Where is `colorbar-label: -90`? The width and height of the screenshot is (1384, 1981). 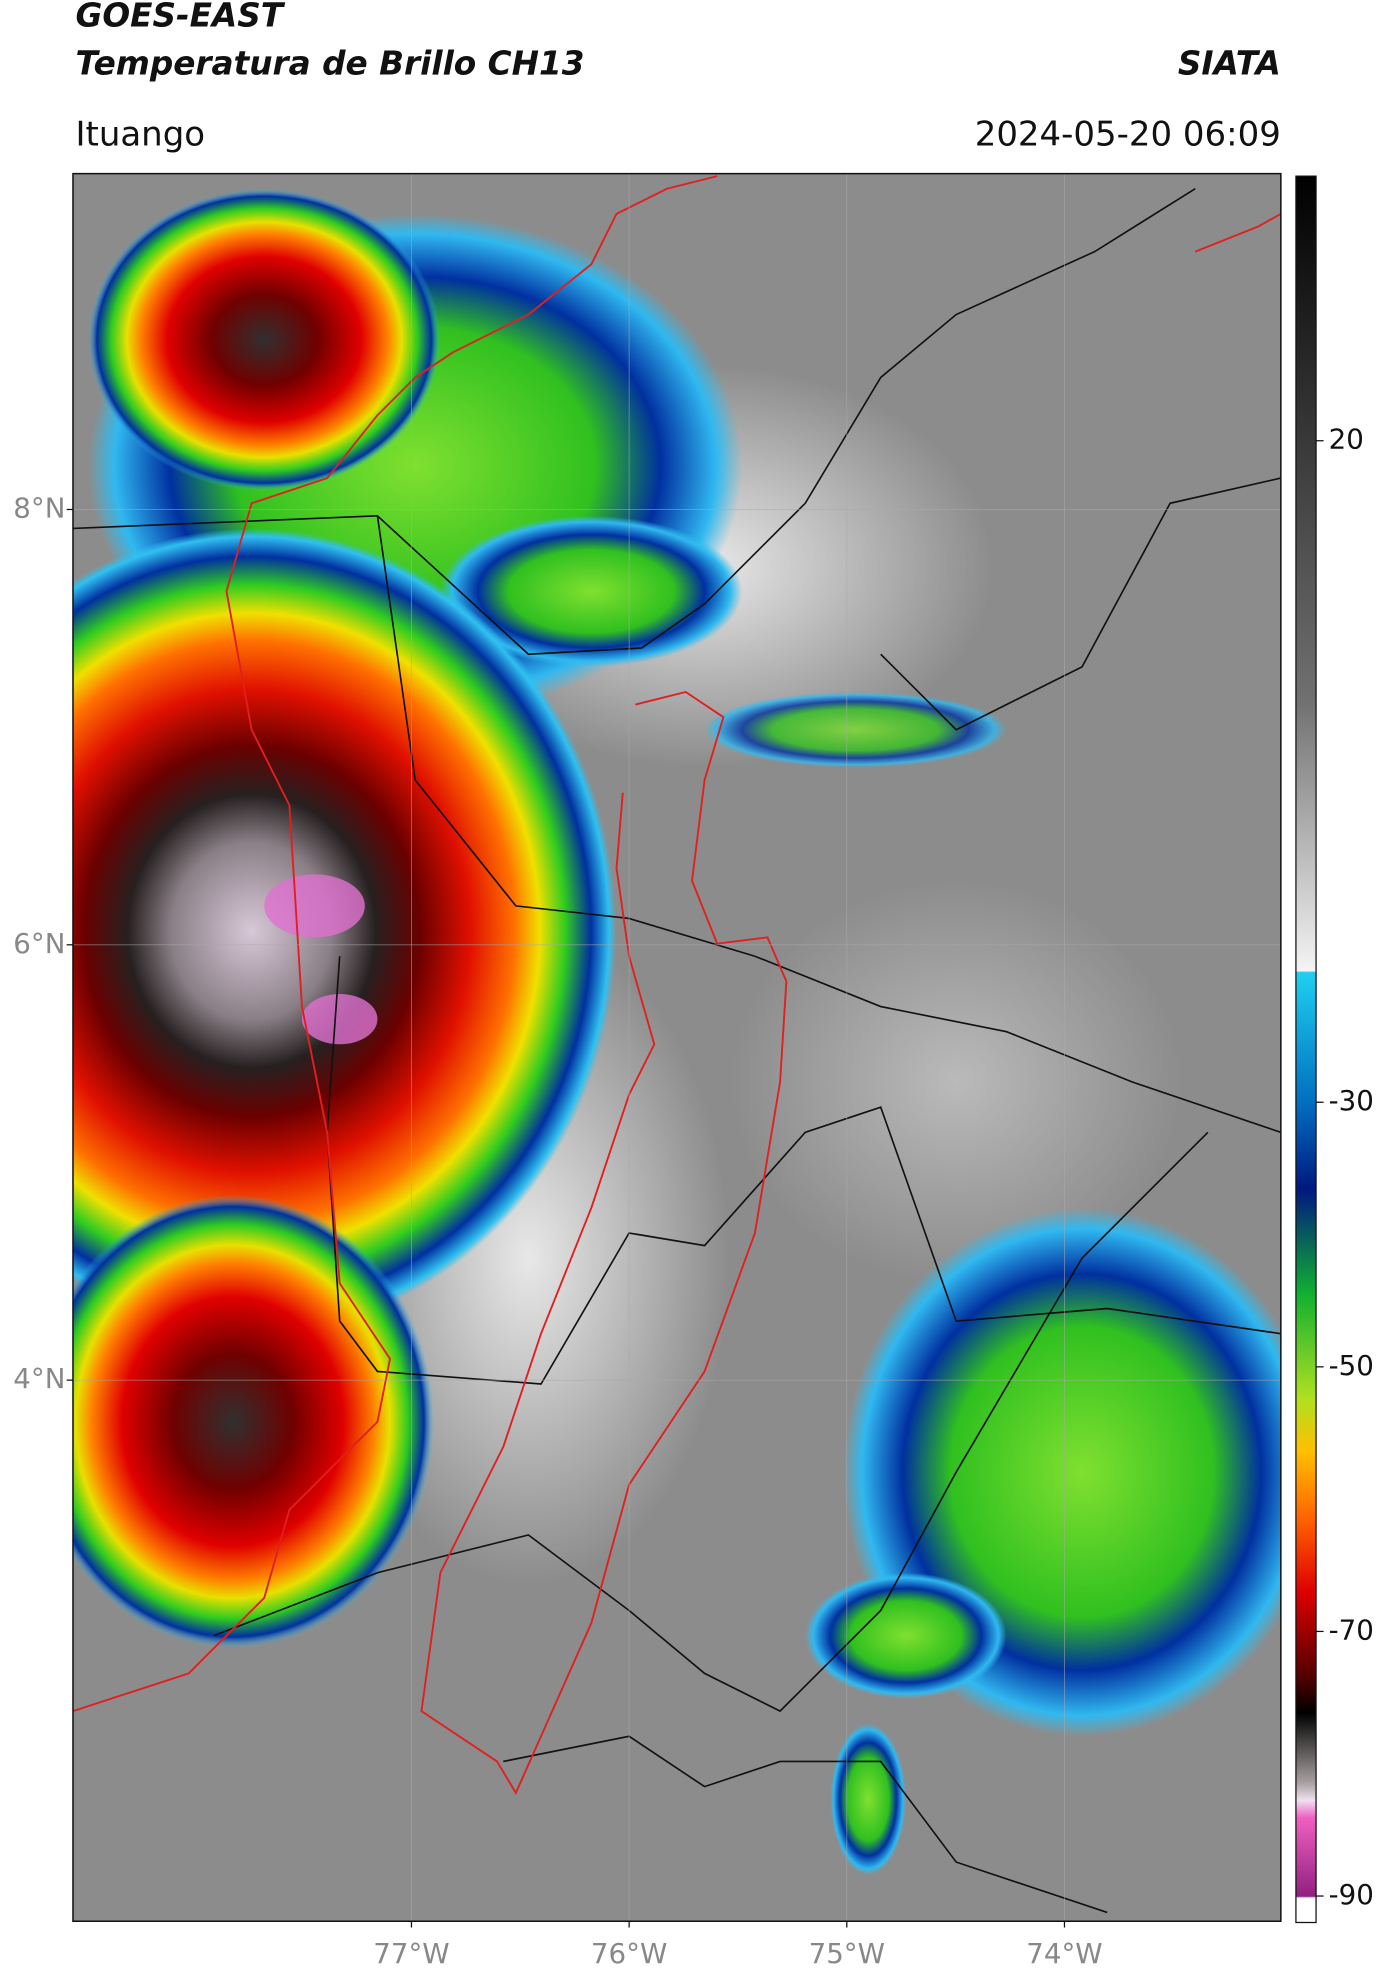
colorbar-label: -90 is located at coordinates (1351, 1894).